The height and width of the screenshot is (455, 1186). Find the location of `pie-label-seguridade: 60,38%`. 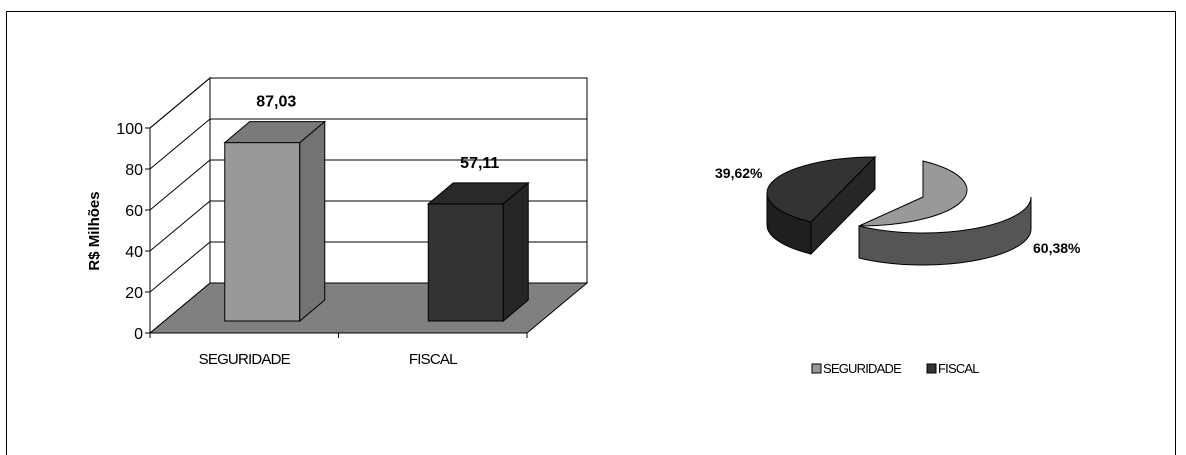

pie-label-seguridade: 60,38% is located at coordinates (1057, 248).